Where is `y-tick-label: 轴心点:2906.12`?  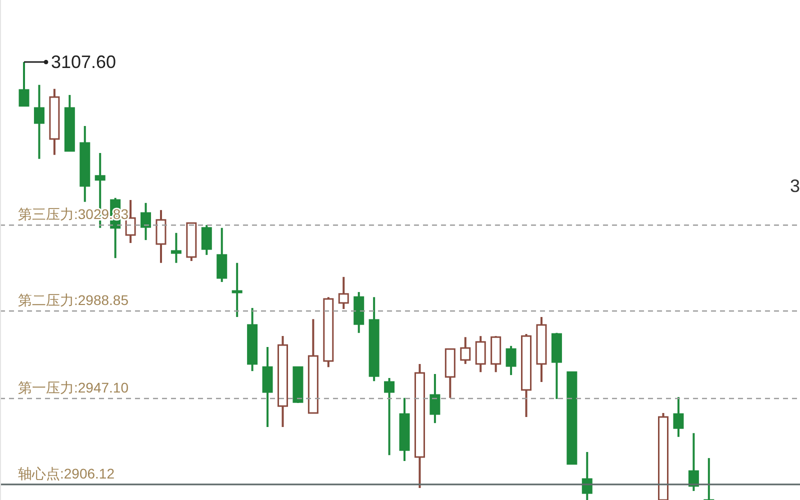 y-tick-label: 轴心点:2906.12 is located at coordinates (66, 473).